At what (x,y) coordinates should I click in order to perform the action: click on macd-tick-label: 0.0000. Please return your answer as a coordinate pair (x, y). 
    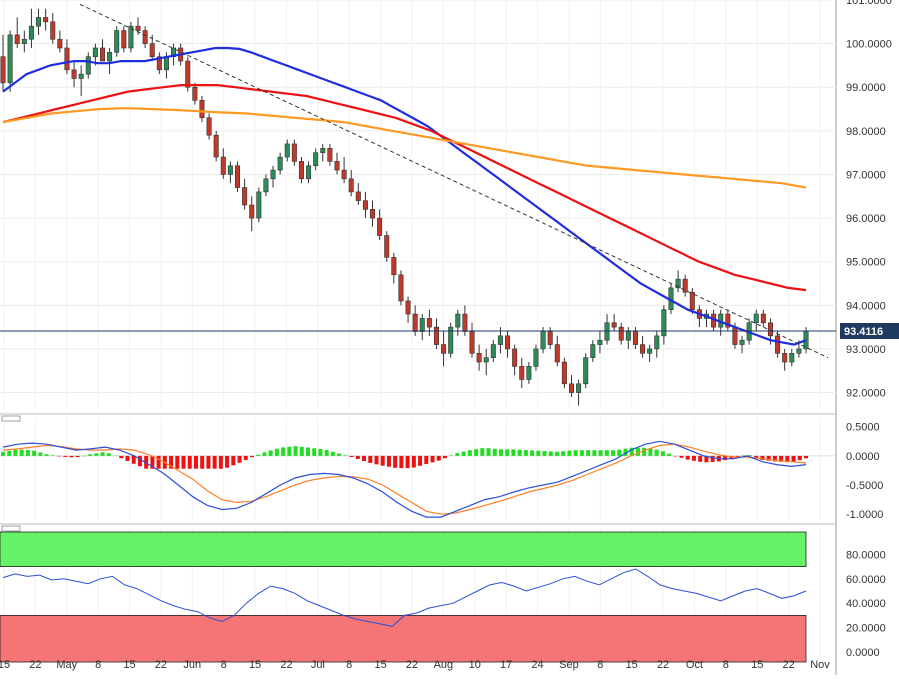
    Looking at the image, I should click on (863, 457).